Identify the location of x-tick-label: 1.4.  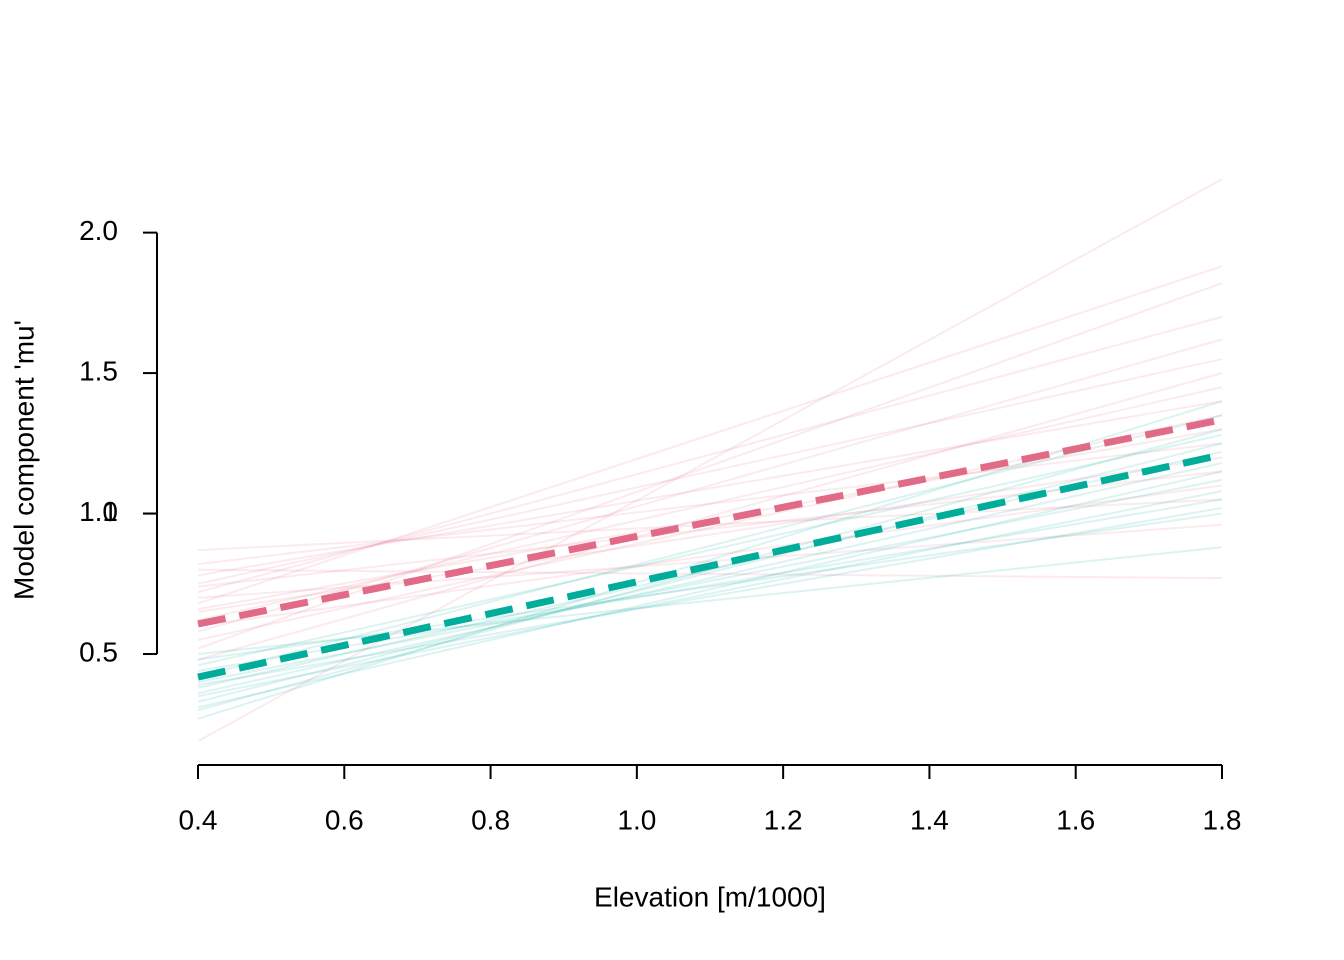
(929, 819).